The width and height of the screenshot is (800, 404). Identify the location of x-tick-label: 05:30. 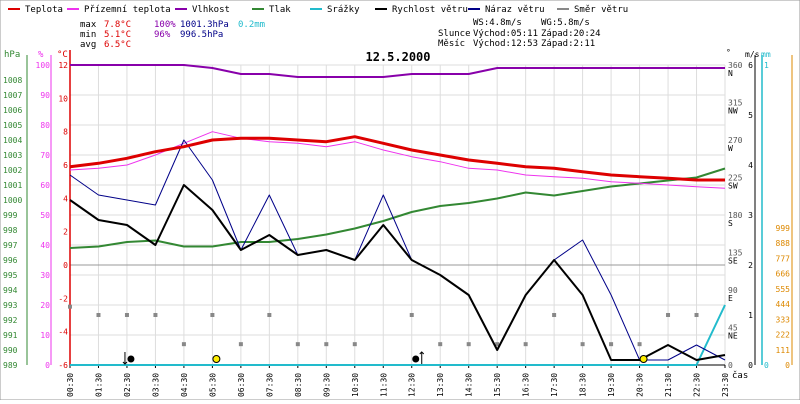
(212, 385).